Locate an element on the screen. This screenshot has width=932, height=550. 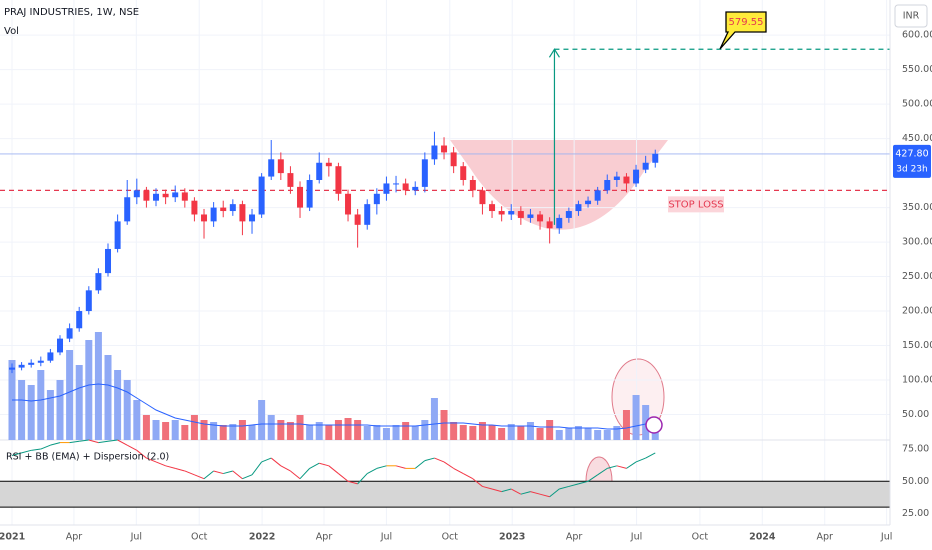
currency-box is located at coordinates (911, 16).